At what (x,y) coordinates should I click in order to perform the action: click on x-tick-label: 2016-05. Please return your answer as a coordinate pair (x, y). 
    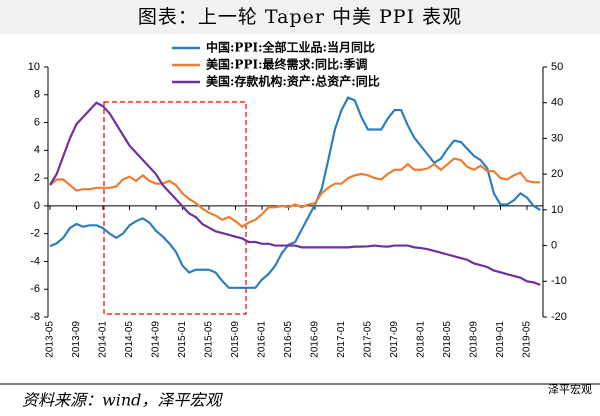
    Looking at the image, I should click on (288, 339).